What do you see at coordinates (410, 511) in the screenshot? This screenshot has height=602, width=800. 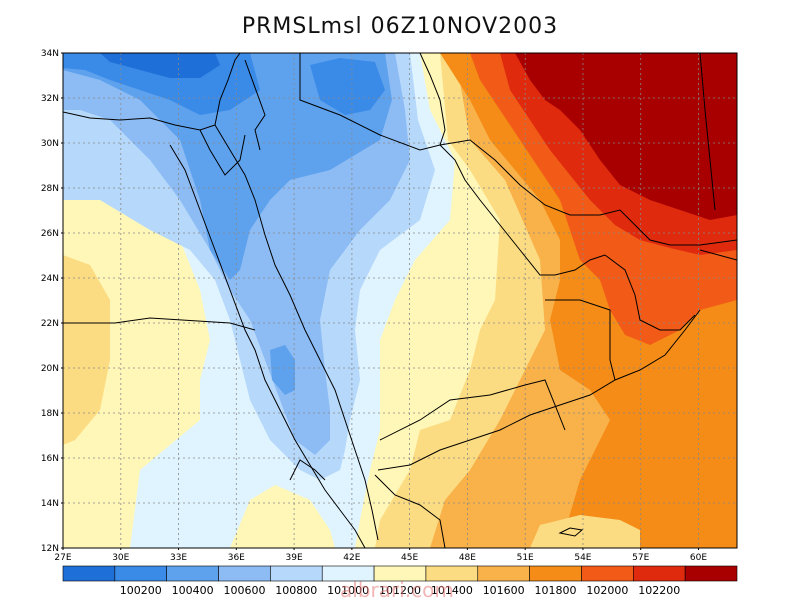 I see `gulf-of-aden` at bounding box center [410, 511].